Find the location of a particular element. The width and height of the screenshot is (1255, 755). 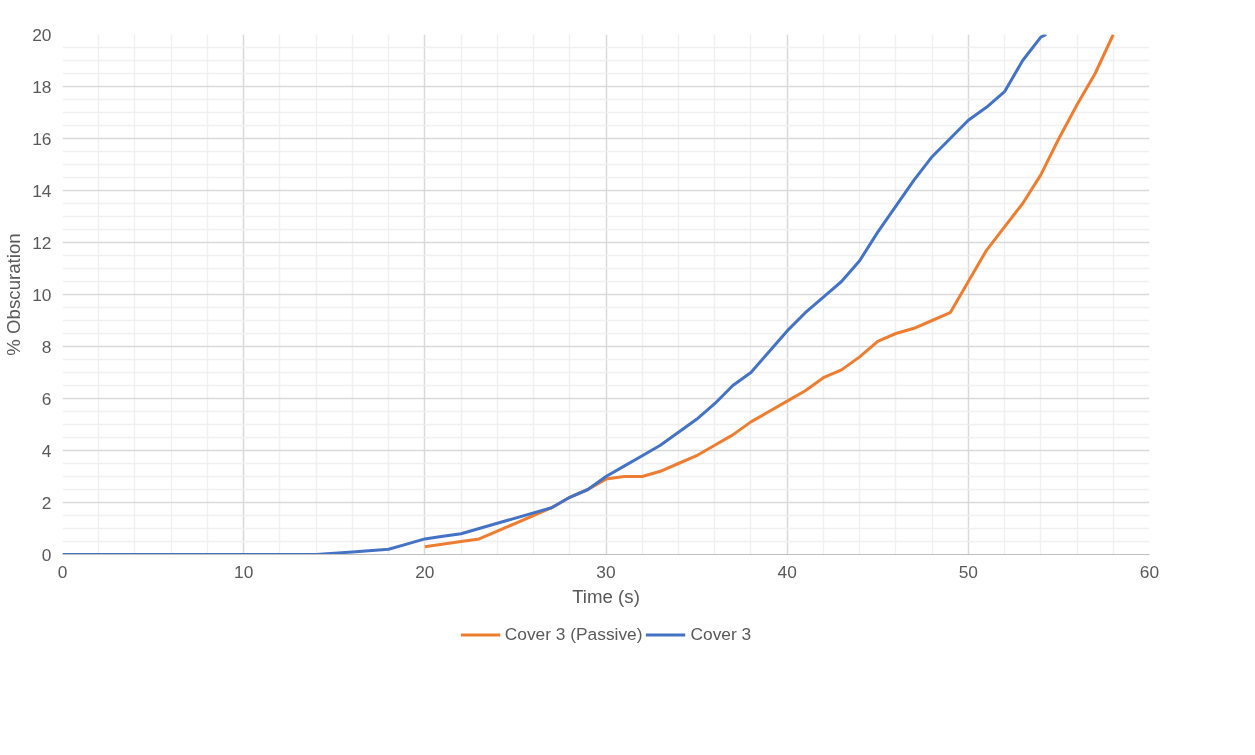

legend-label: Cover 3 is located at coordinates (721, 634).